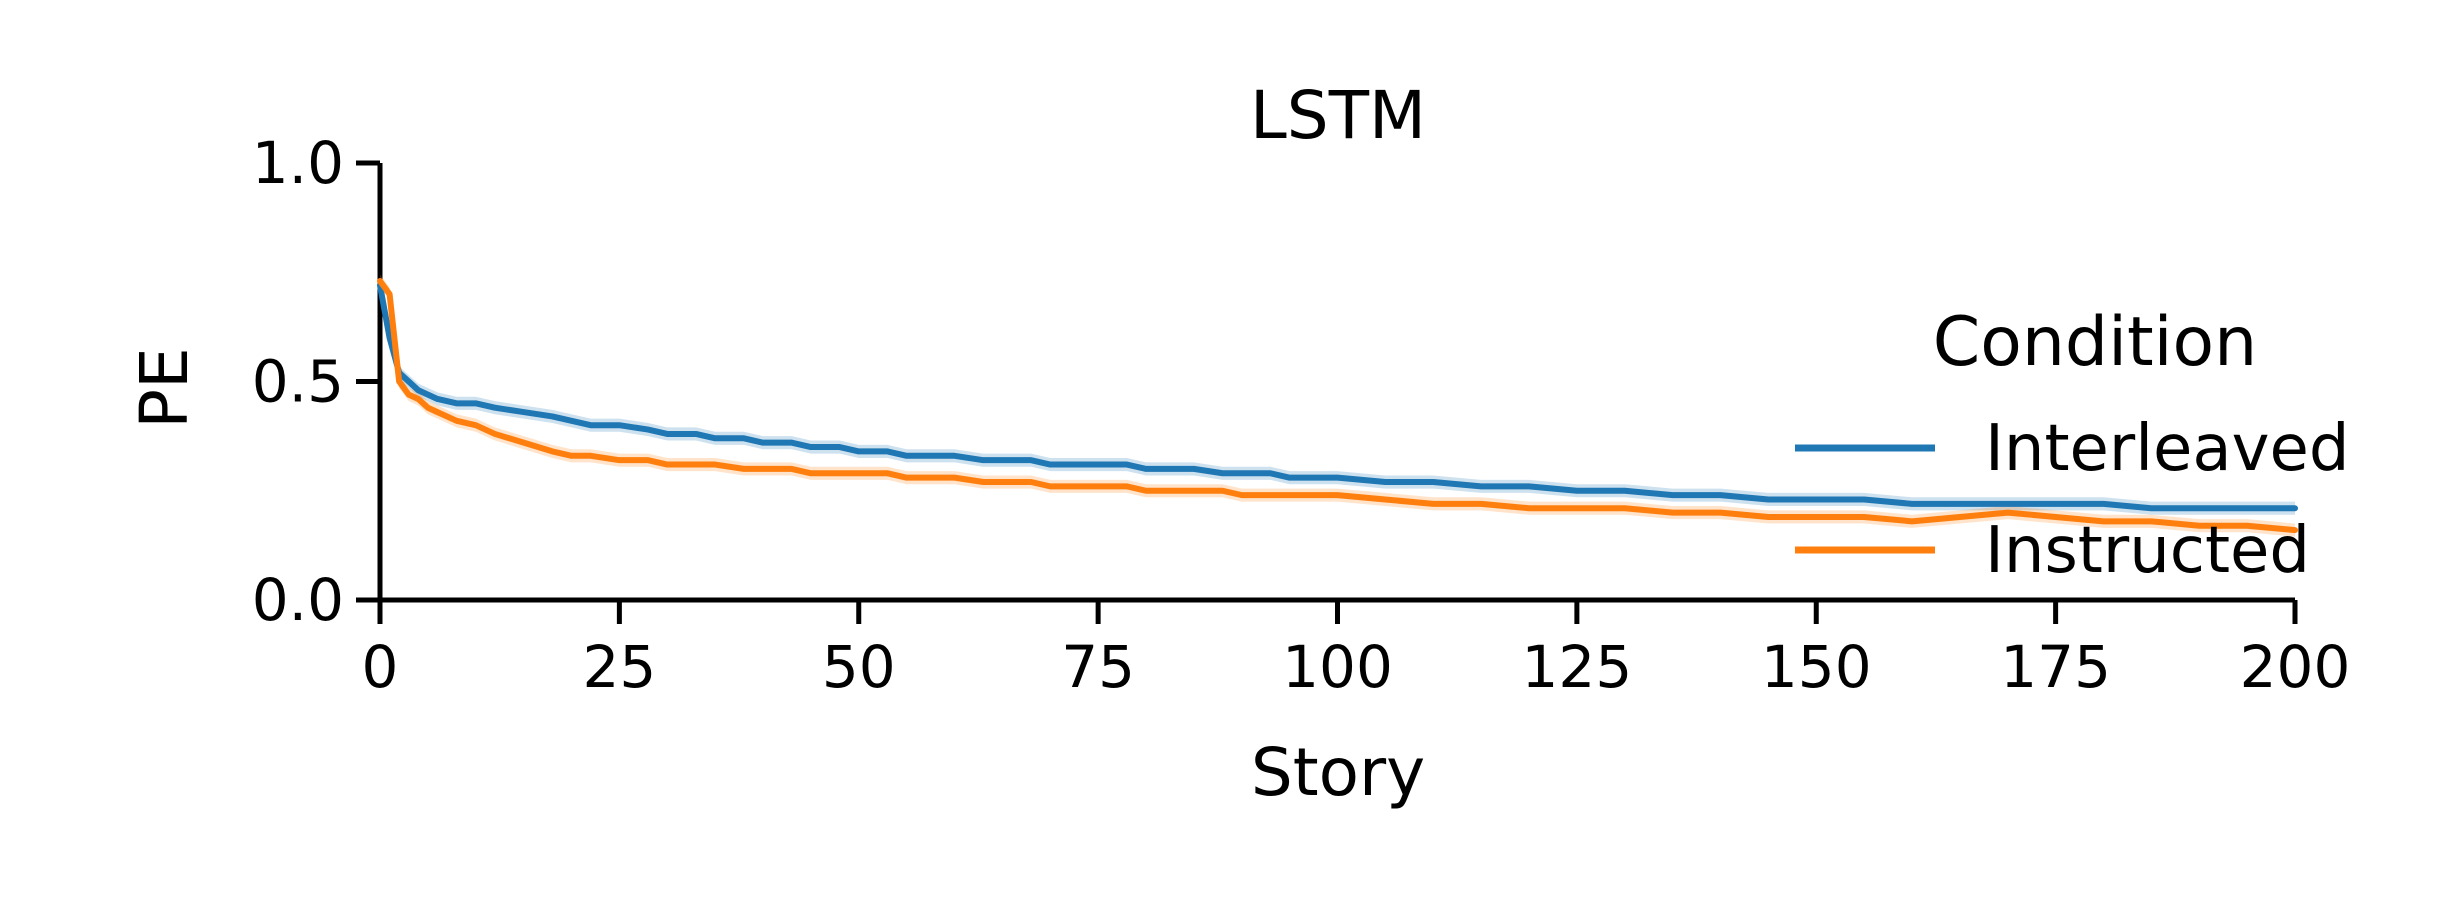 The height and width of the screenshot is (900, 2438). I want to click on x-tick-label: 25, so click(619, 667).